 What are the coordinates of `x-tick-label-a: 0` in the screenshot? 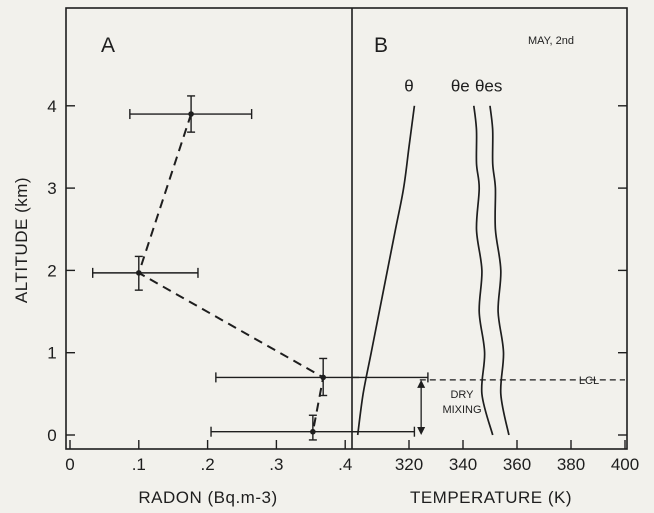 It's located at (69, 464).